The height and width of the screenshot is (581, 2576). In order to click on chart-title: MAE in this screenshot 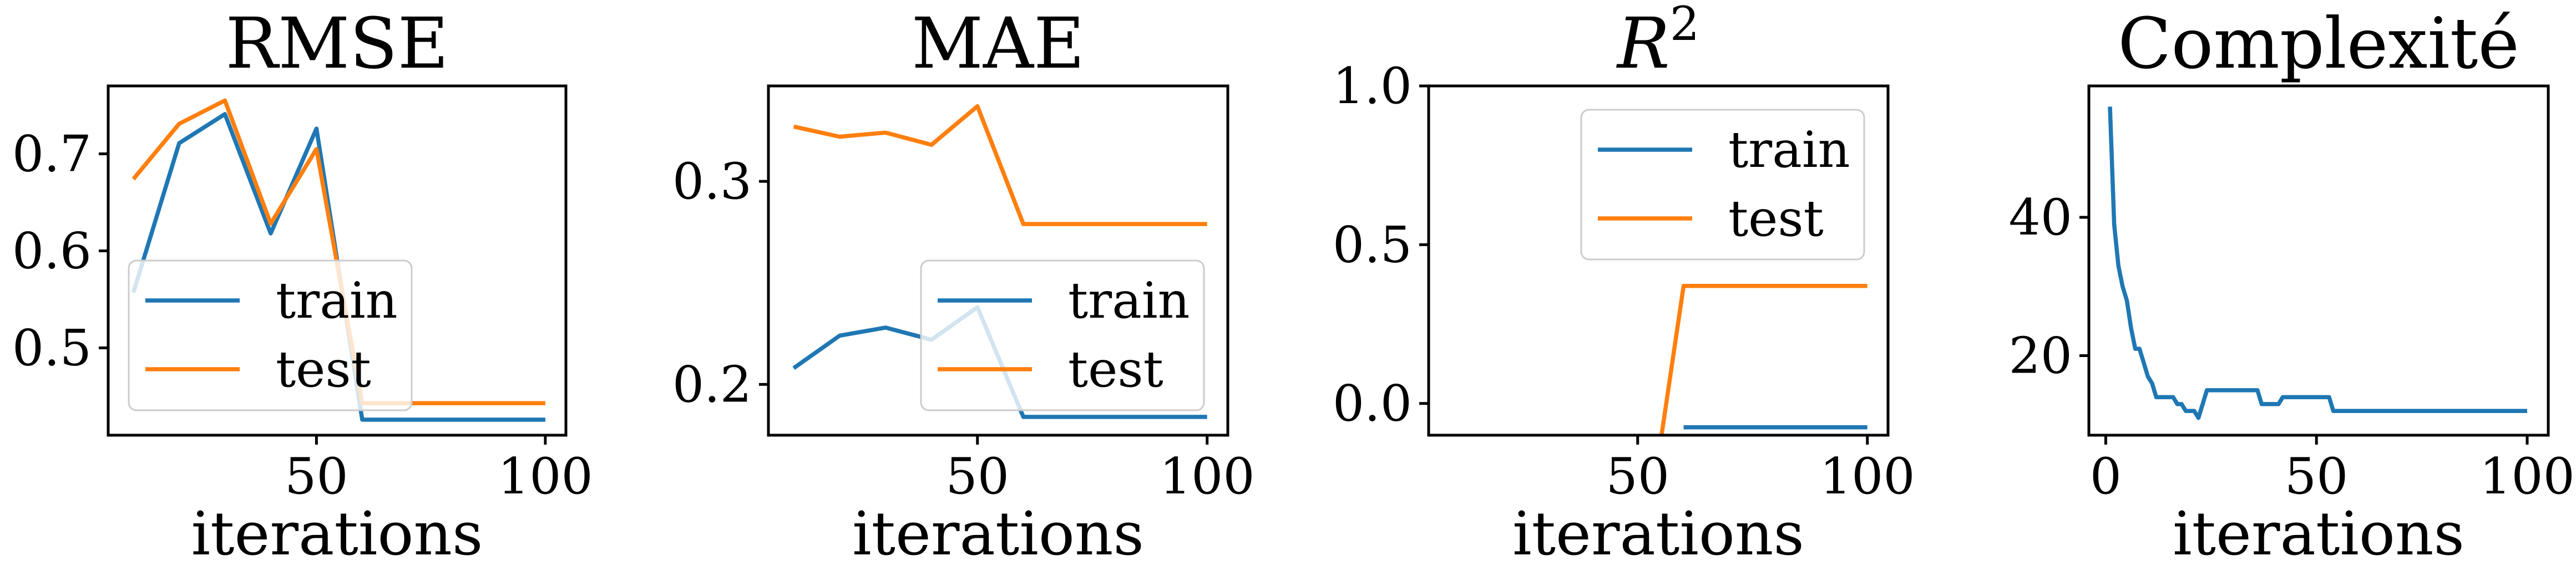, I will do `click(998, 44)`.